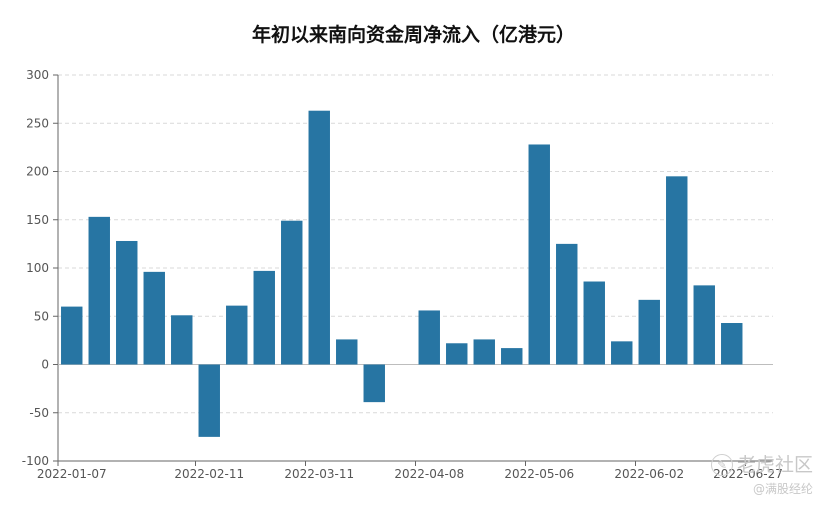 The height and width of the screenshot is (507, 827). Describe the element at coordinates (774, 465) in the screenshot. I see `watermark-line1: 老虎社区` at that location.